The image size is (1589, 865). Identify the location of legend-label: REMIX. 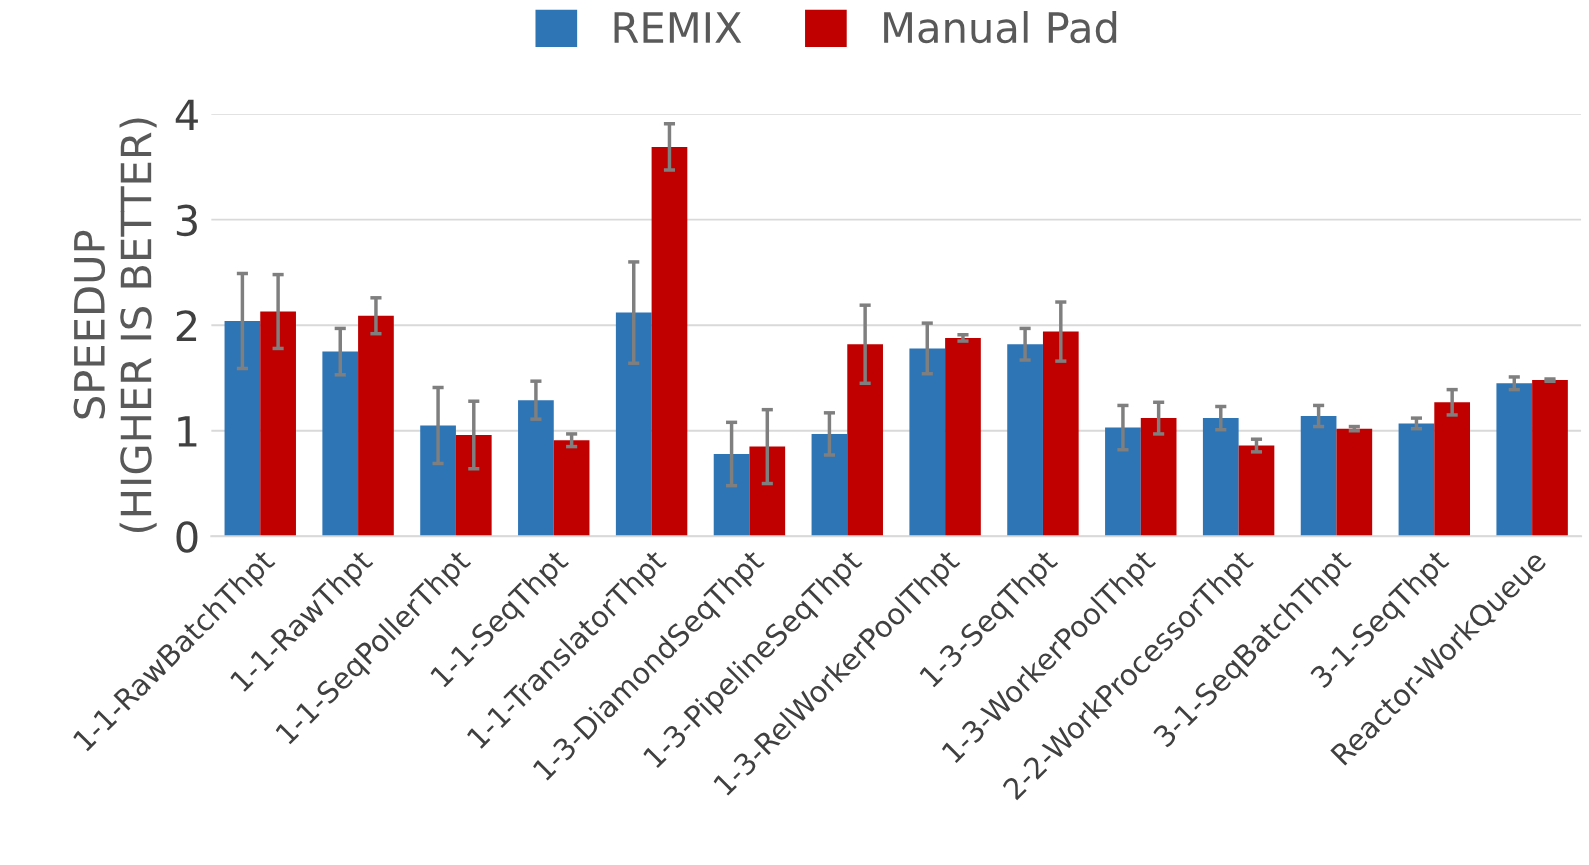
(678, 27).